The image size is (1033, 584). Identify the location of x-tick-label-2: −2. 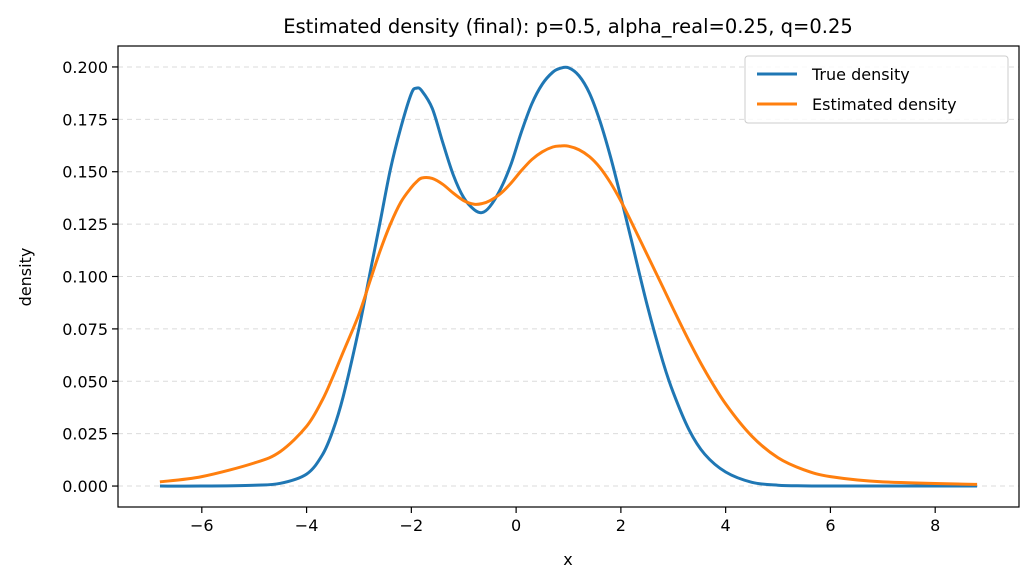
(412, 525).